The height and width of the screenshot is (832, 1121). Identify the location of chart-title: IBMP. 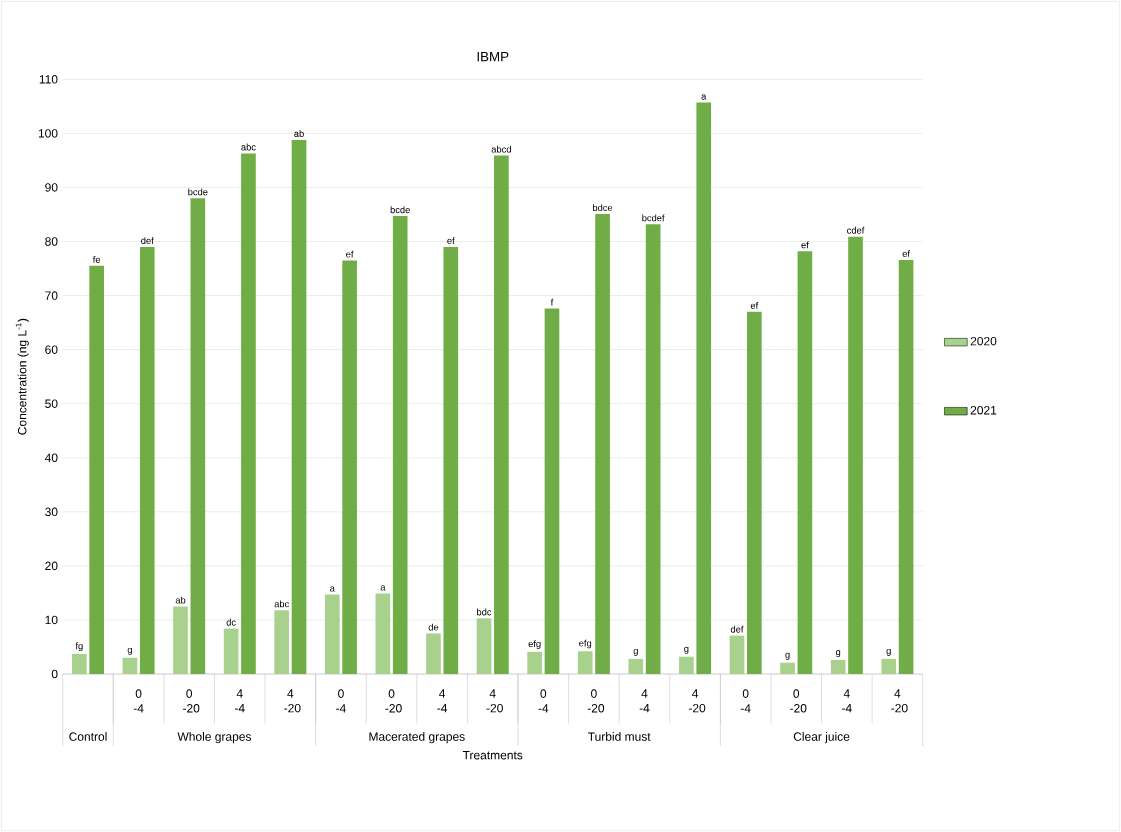
(493, 57).